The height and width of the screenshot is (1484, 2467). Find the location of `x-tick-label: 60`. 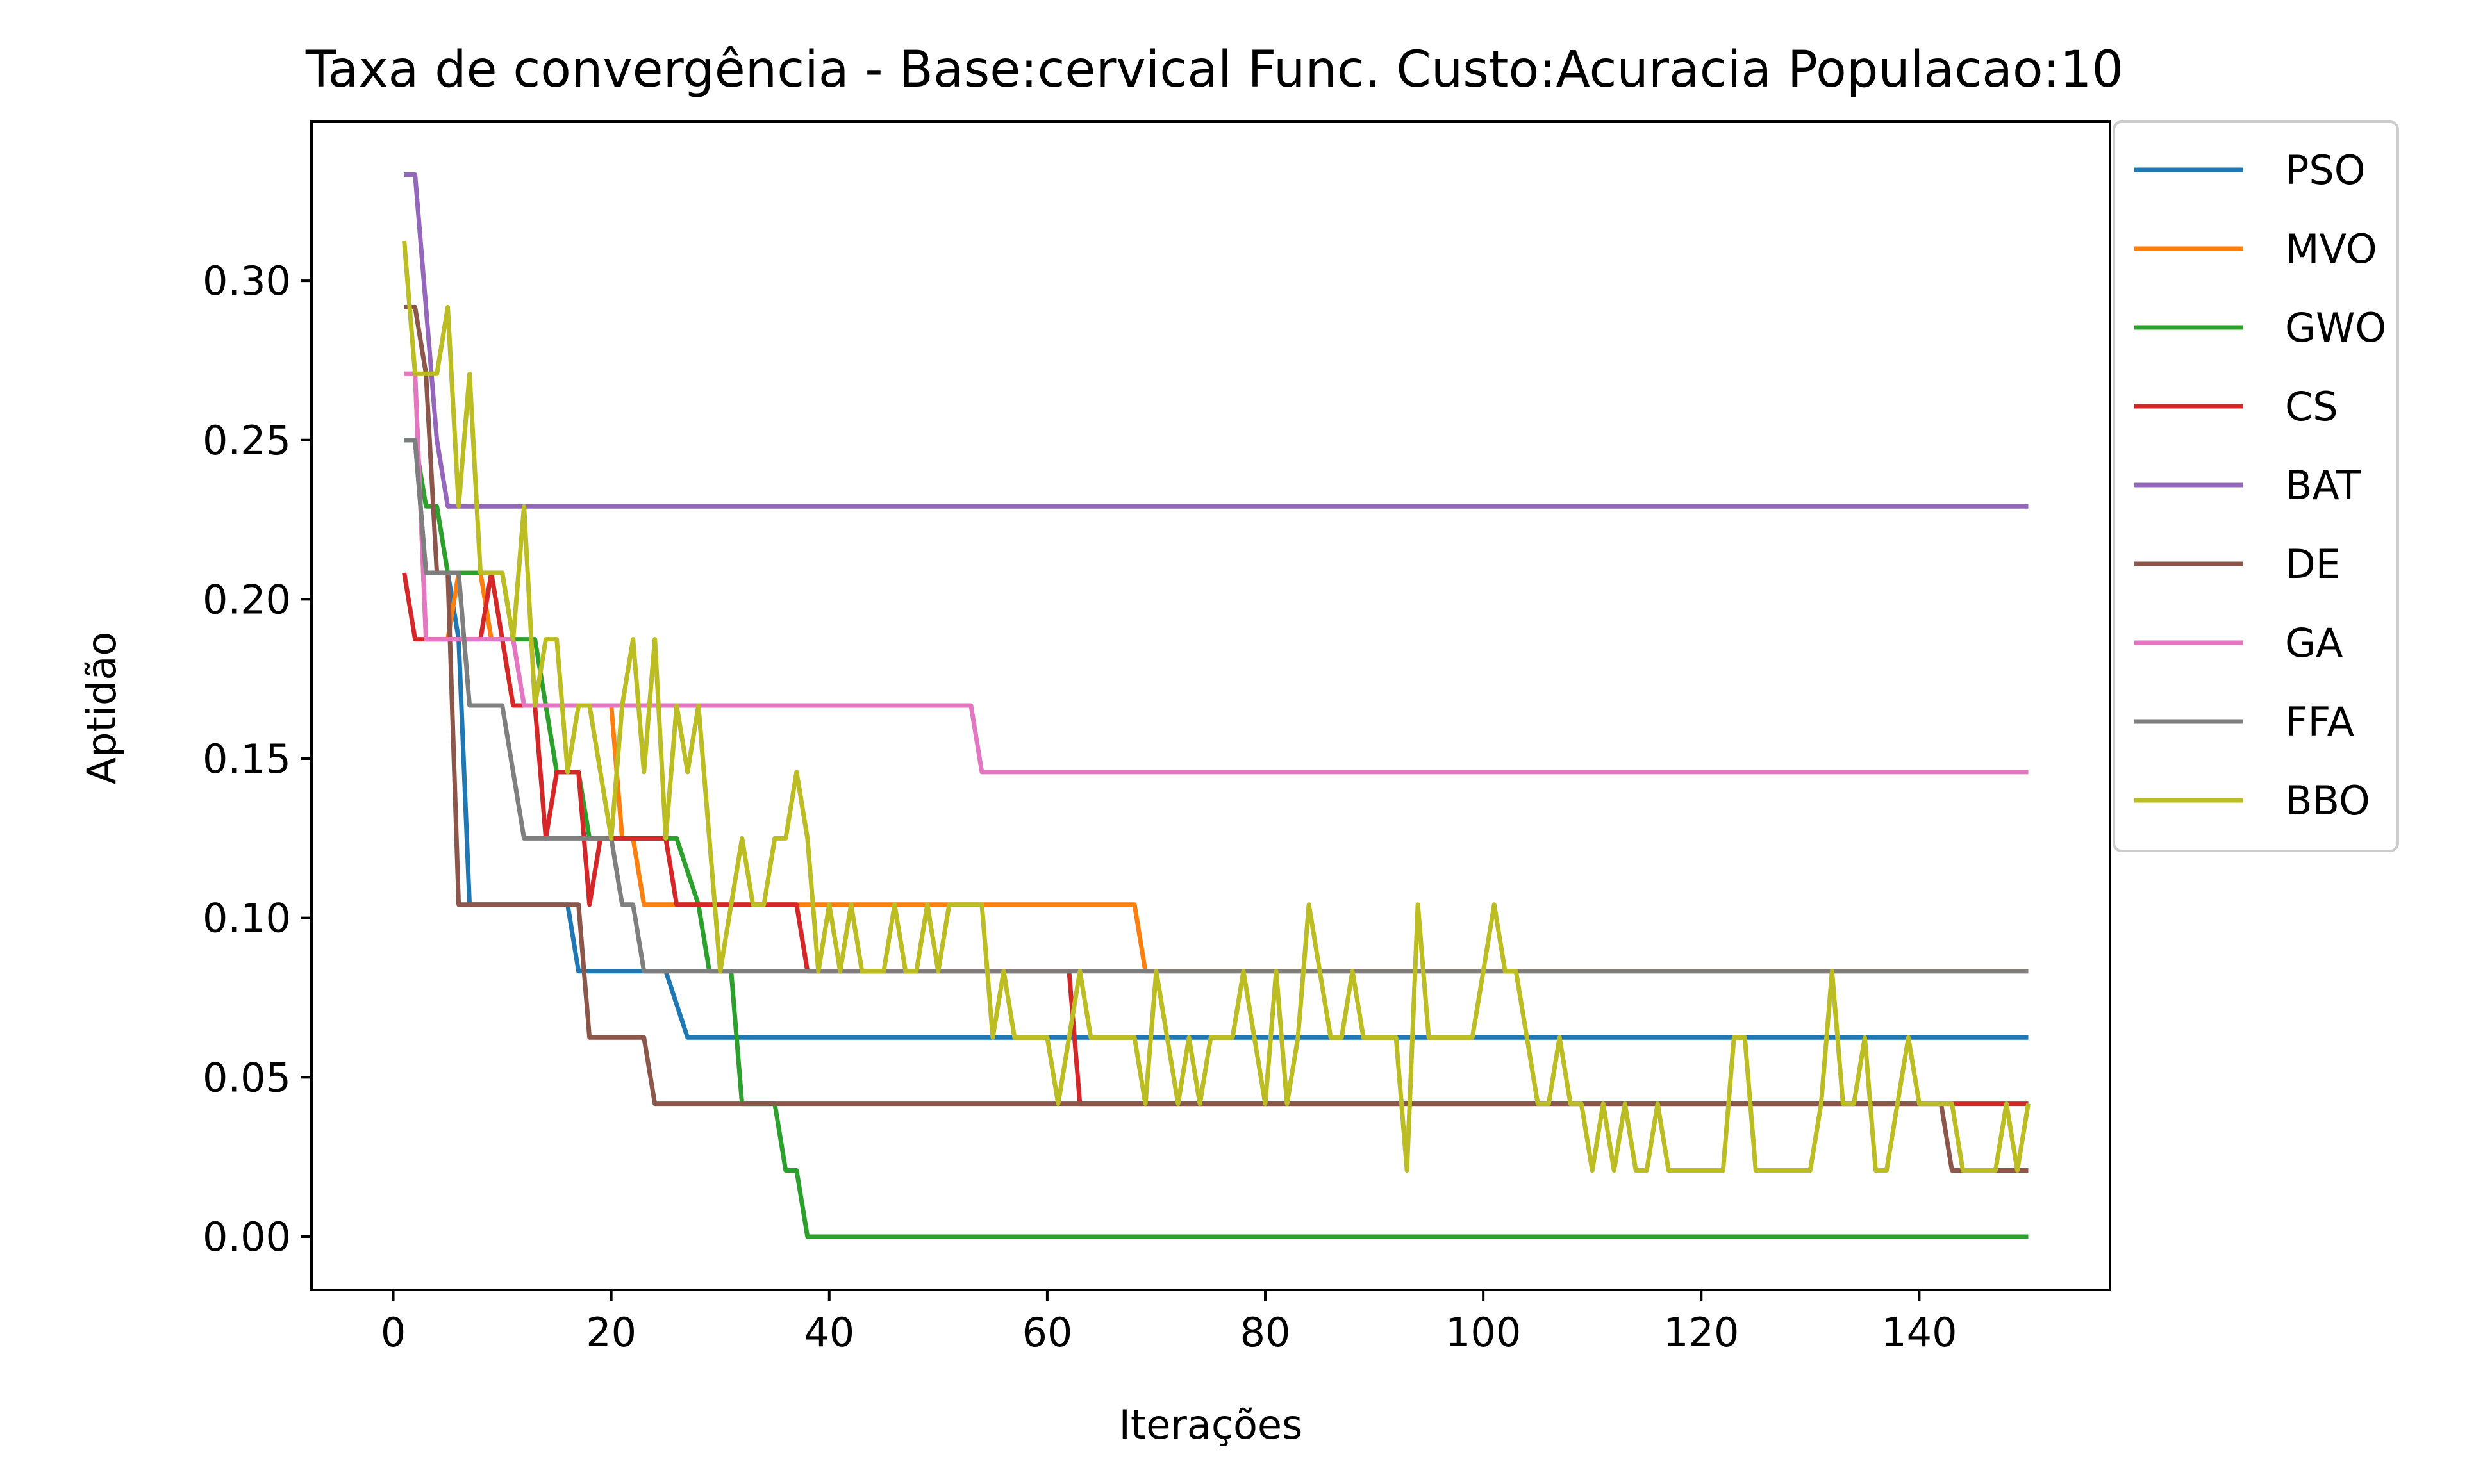

x-tick-label: 60 is located at coordinates (1047, 1332).